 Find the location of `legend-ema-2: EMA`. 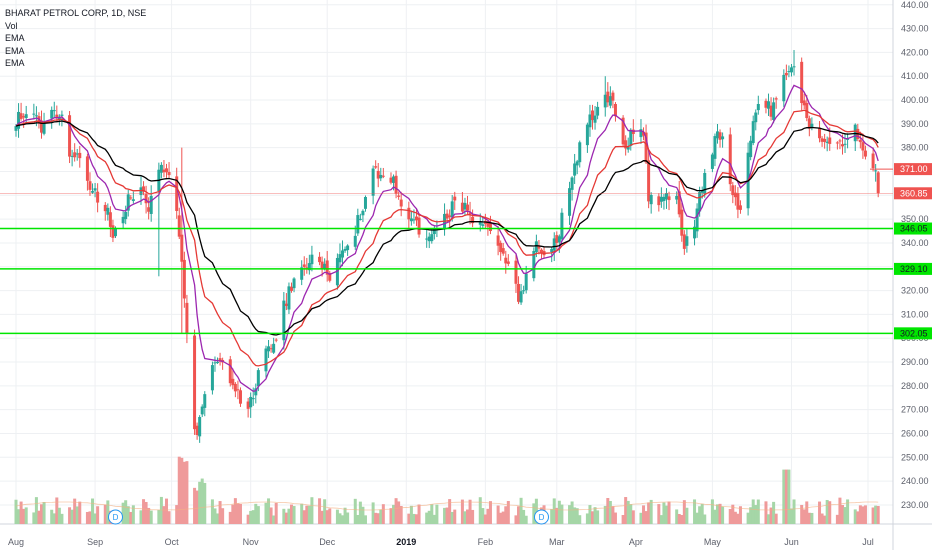

legend-ema-2: EMA is located at coordinates (15, 50).